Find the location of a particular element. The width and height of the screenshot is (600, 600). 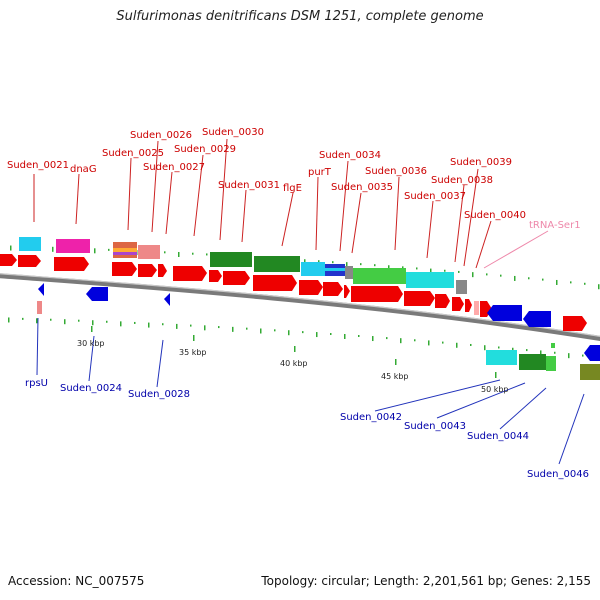

arrow-f18 is located at coordinates (468, 305).